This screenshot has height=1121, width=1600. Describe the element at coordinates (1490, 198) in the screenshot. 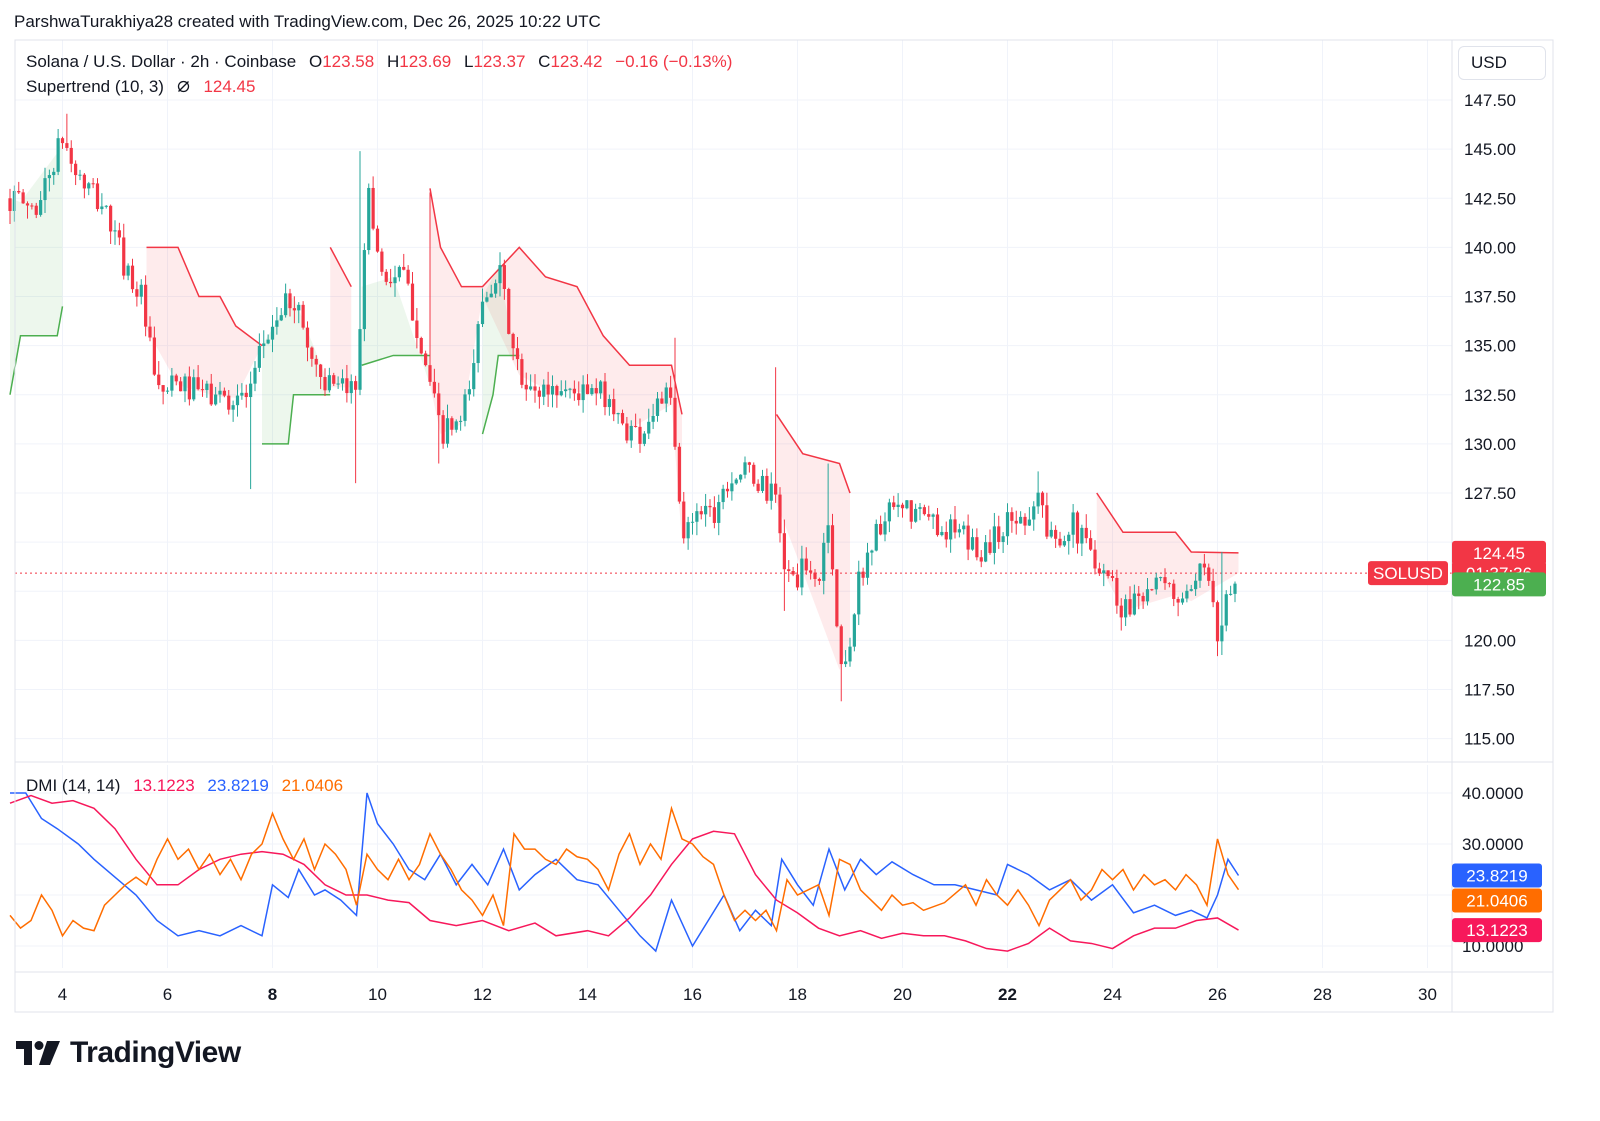

I see `price-tick-label: 142.50` at that location.